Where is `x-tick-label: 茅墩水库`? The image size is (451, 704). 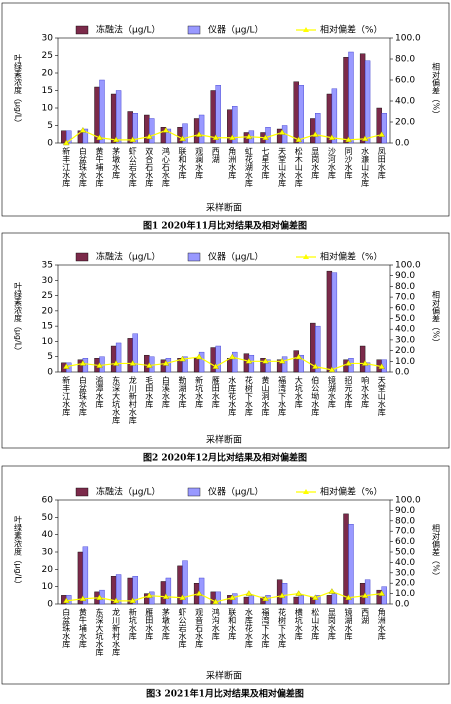
x-tick-label: 茅墩水库 is located at coordinates (165, 624).